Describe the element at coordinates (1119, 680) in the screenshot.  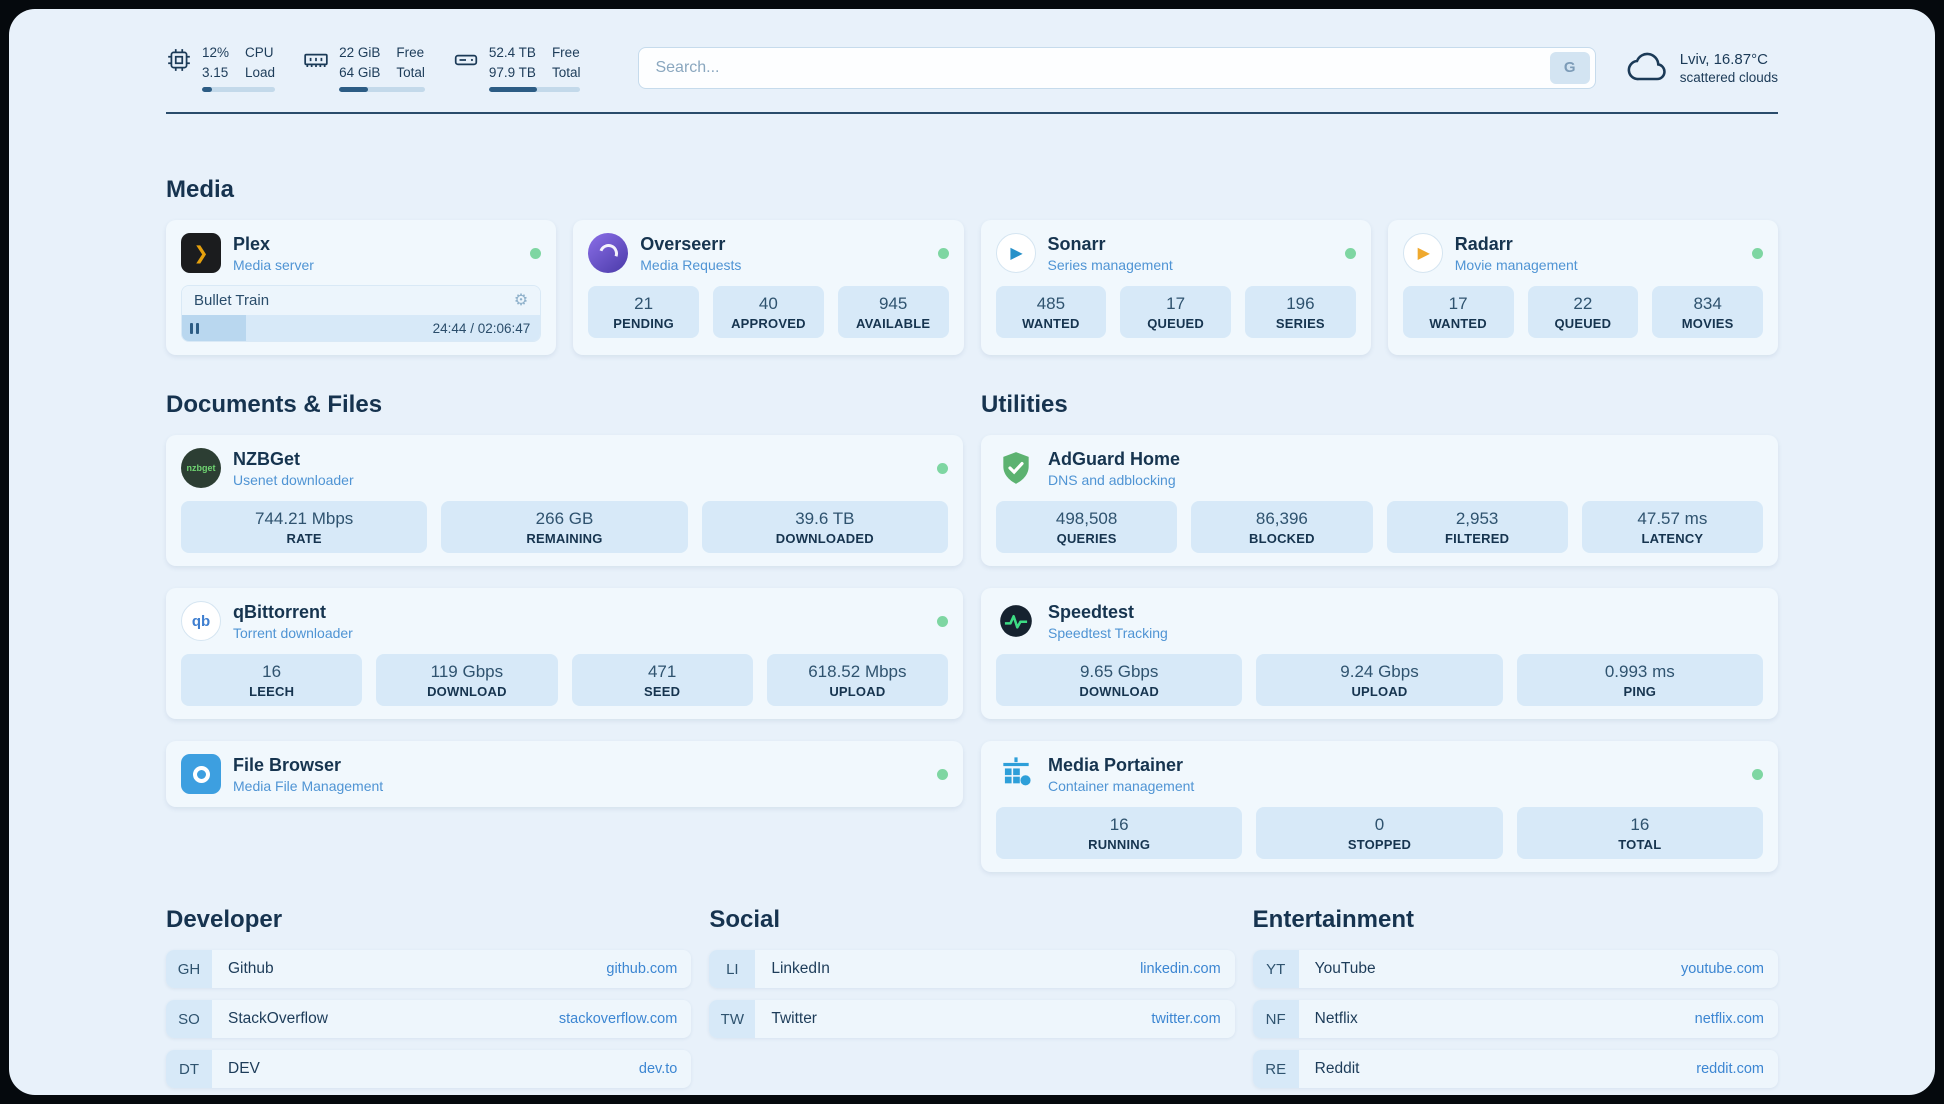
I see `stat-box: 9.65 Gbps DOWNLOAD` at that location.